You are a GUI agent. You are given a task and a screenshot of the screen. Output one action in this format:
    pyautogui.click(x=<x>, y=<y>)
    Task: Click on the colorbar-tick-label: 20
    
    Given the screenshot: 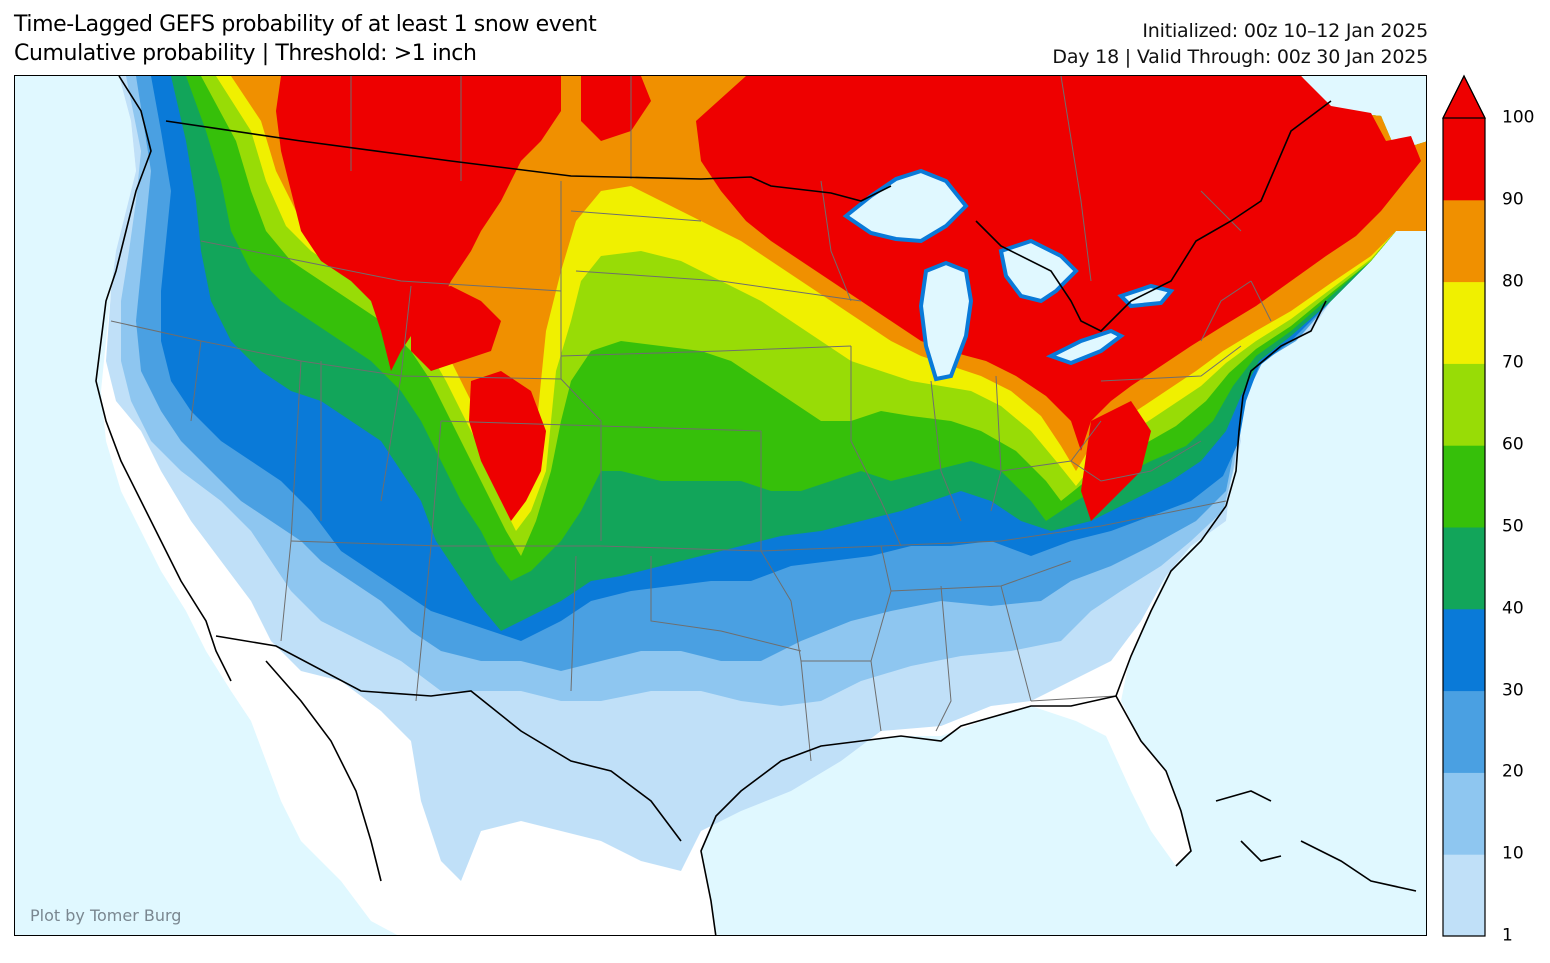 What is the action you would take?
    pyautogui.click(x=1513, y=771)
    